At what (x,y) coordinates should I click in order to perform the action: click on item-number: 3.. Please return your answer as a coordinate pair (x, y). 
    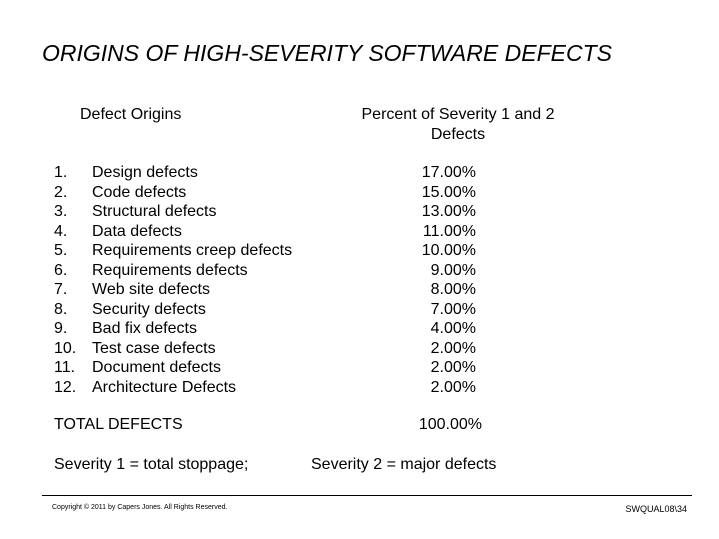
    Looking at the image, I should click on (61, 211).